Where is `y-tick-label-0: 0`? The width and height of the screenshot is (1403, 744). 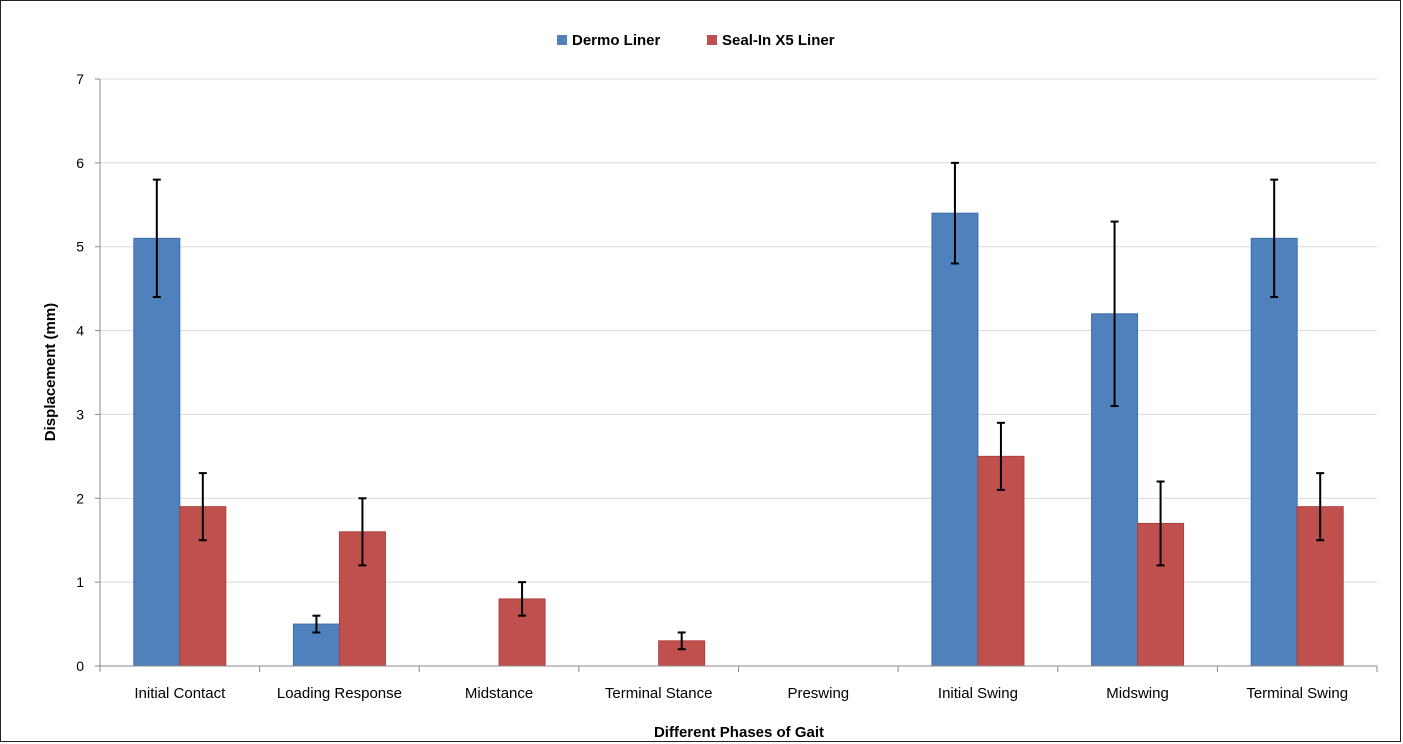 y-tick-label-0: 0 is located at coordinates (80, 666).